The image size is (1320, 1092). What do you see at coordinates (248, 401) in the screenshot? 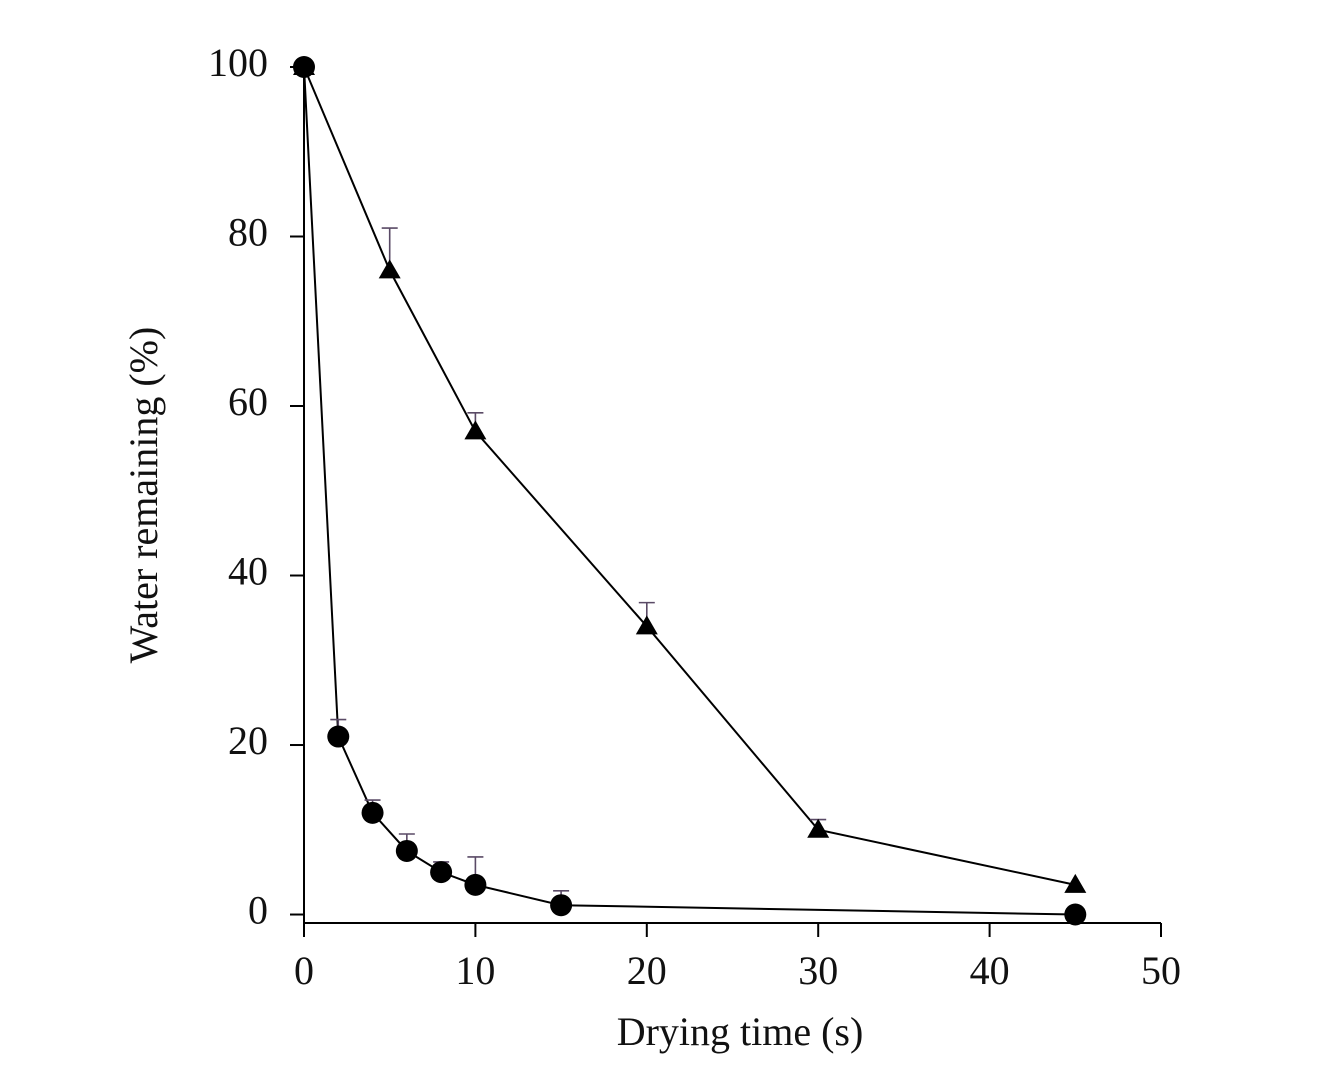
I see `y-tick-label: 60` at bounding box center [248, 401].